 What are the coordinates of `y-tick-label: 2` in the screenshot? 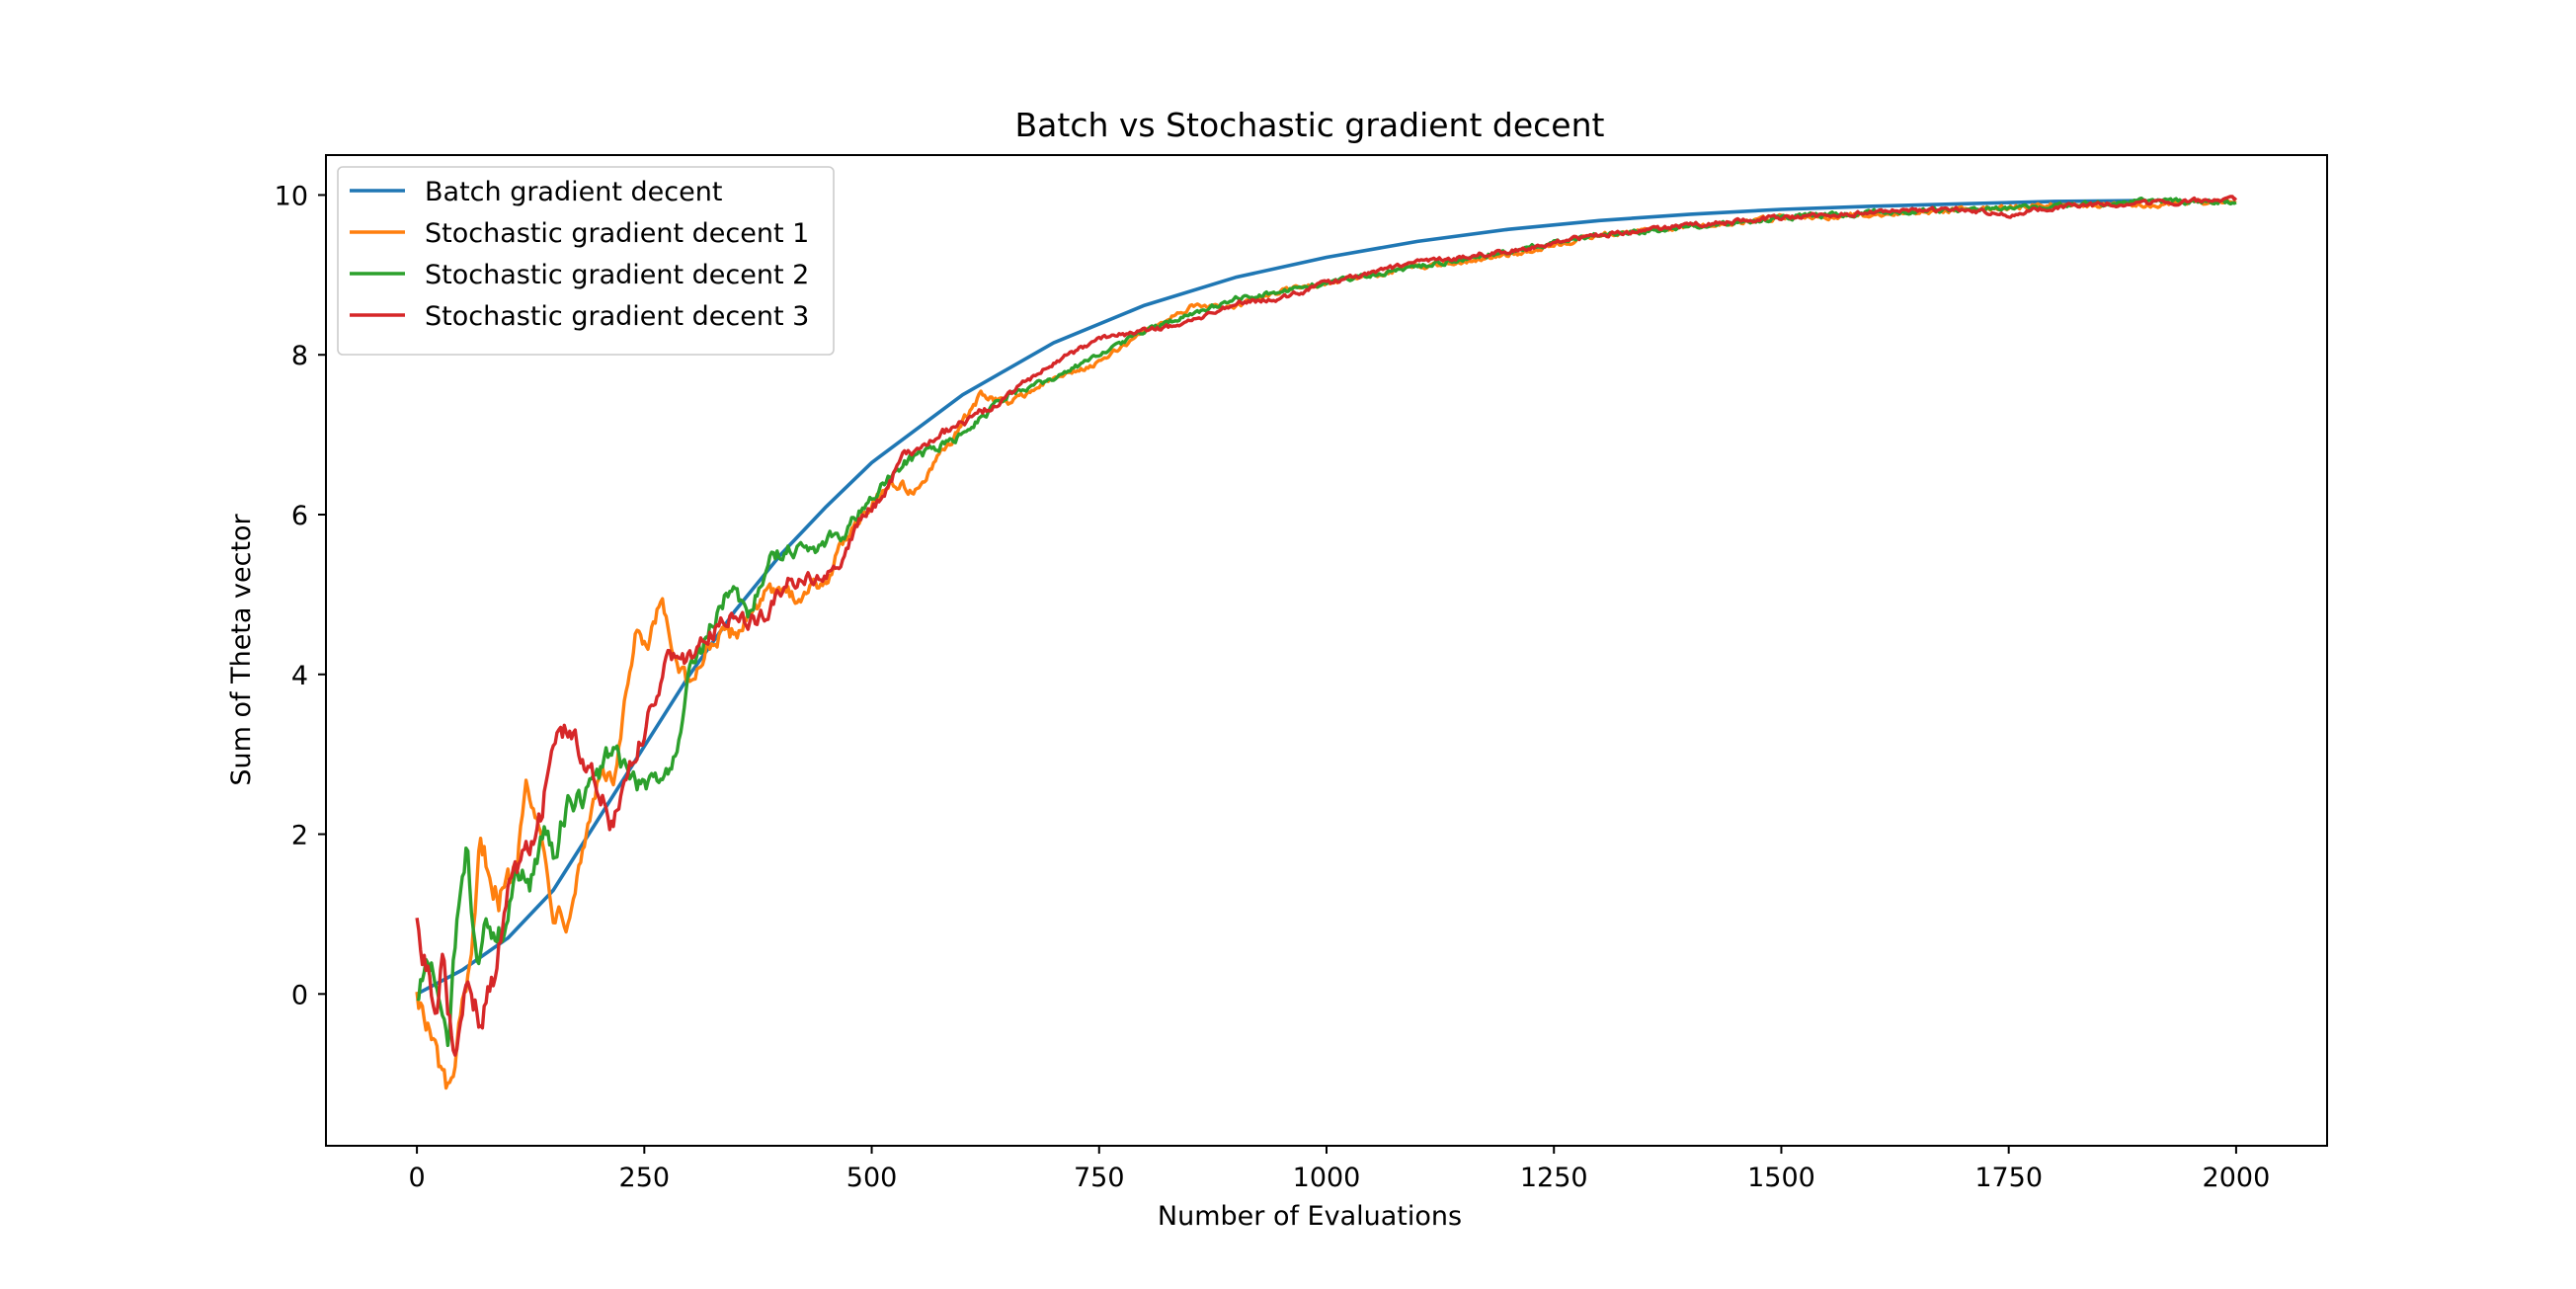 It's located at (299, 836).